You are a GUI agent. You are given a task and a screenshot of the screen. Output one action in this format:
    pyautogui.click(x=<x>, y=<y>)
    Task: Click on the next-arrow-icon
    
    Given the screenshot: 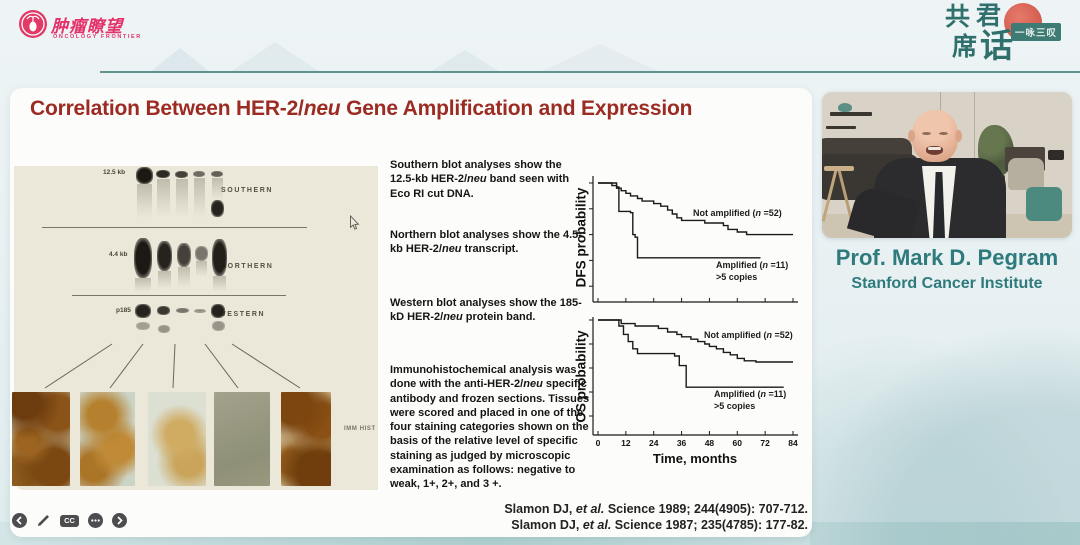 What is the action you would take?
    pyautogui.click(x=120, y=520)
    